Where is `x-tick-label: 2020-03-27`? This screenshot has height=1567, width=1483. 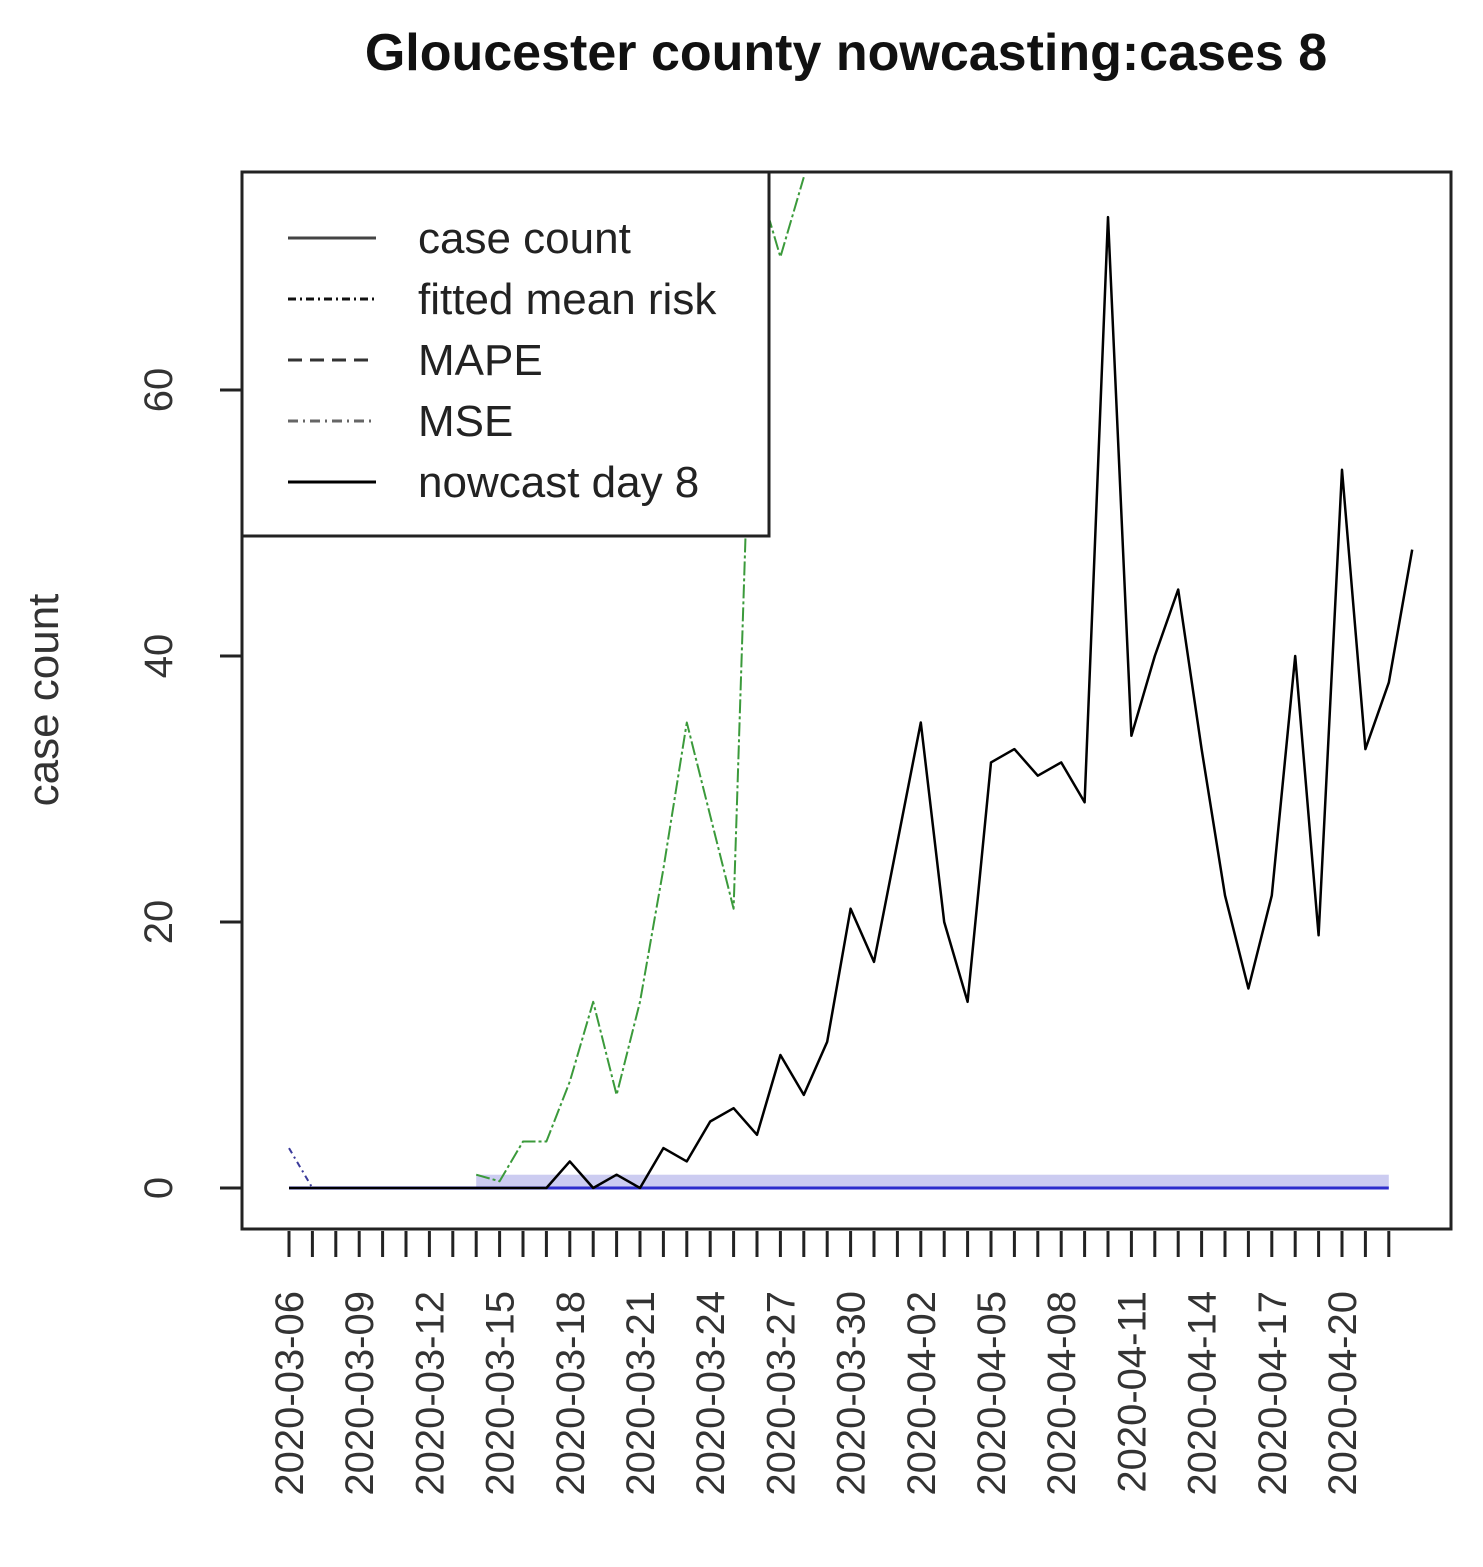 x-tick-label: 2020-03-27 is located at coordinates (781, 1393).